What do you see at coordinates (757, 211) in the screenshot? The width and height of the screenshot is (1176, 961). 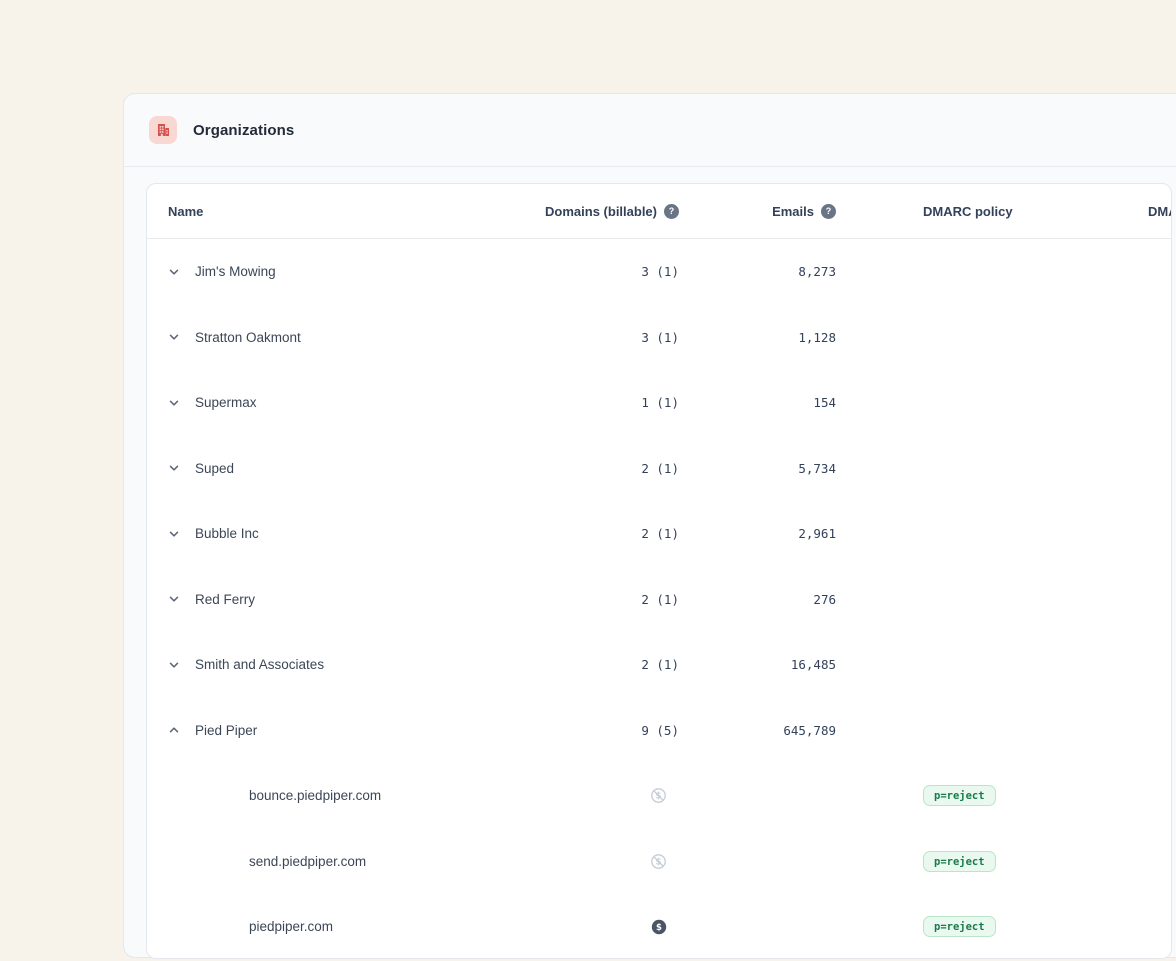 I see `column-header-emails: Emails ?` at bounding box center [757, 211].